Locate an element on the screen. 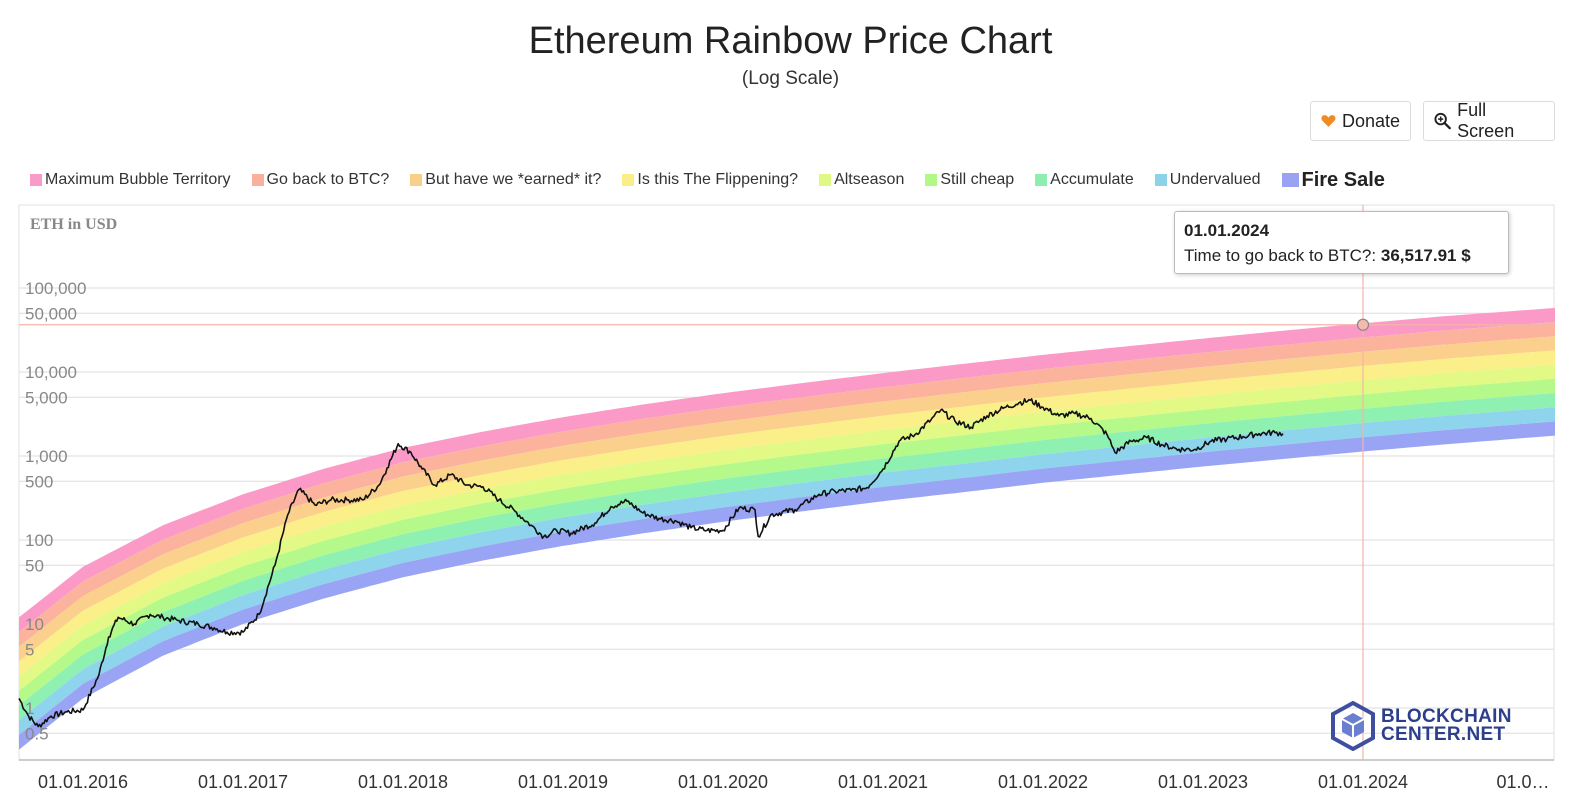  tooltip-date: 01.01.2024 is located at coordinates (1227, 230).